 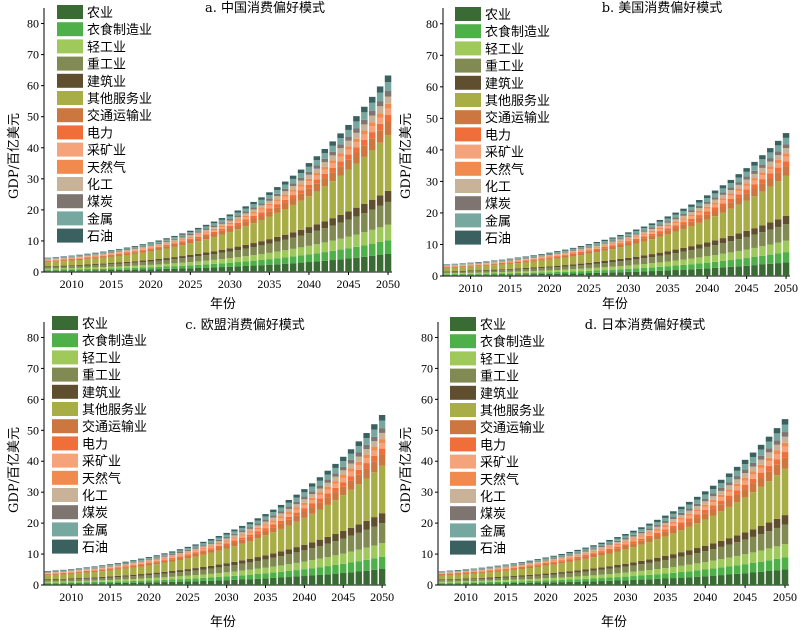 What do you see at coordinates (466, 597) in the screenshot?
I see `x-tick-label: 2010` at bounding box center [466, 597].